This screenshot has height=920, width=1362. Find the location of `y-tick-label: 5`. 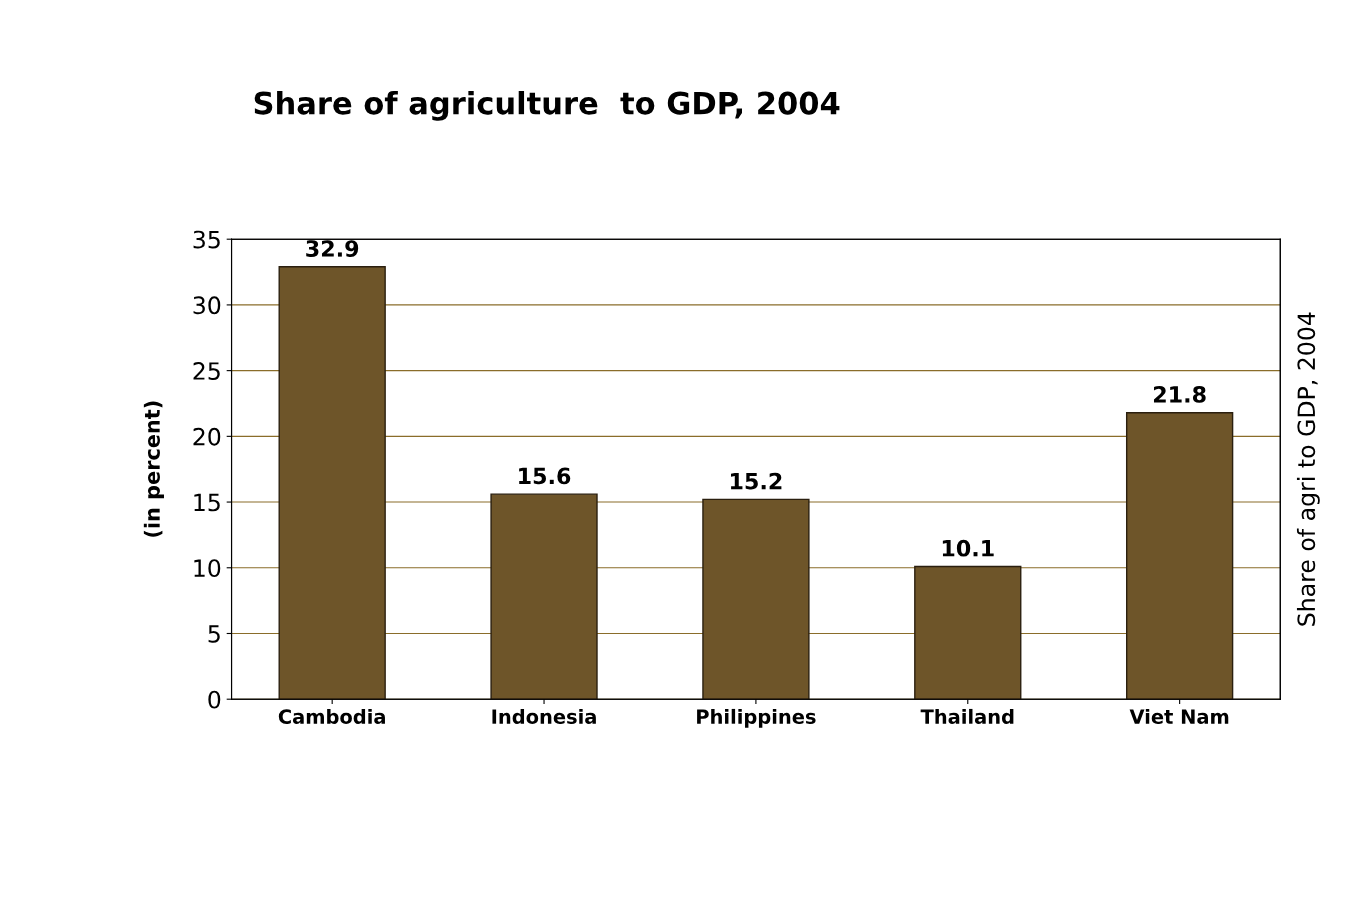

y-tick-label: 5 is located at coordinates (214, 634).